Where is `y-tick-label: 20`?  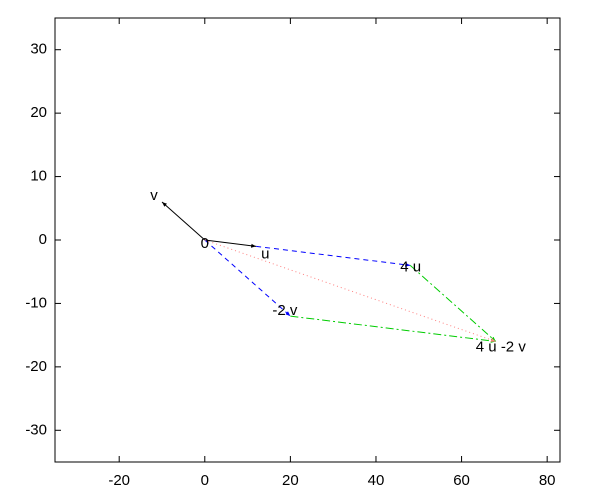 y-tick-label: 20 is located at coordinates (38, 112).